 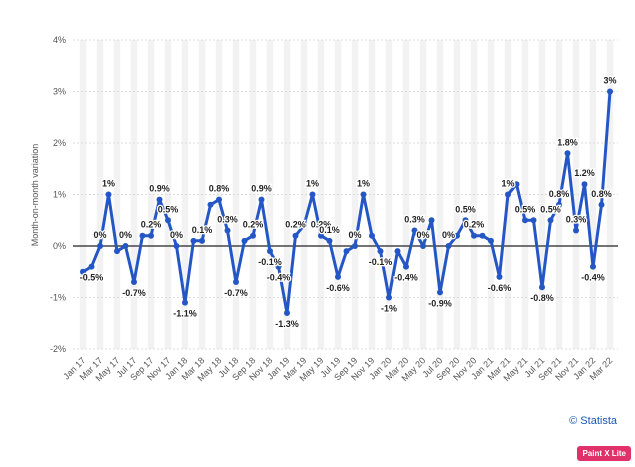 What do you see at coordinates (593, 421) in the screenshot?
I see `statista-credit: © Statista` at bounding box center [593, 421].